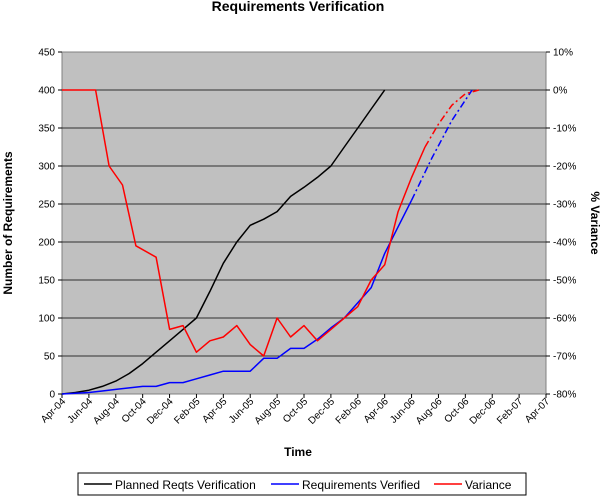  Describe the element at coordinates (50, 357) in the screenshot. I see `y-tick-label: 50` at that location.